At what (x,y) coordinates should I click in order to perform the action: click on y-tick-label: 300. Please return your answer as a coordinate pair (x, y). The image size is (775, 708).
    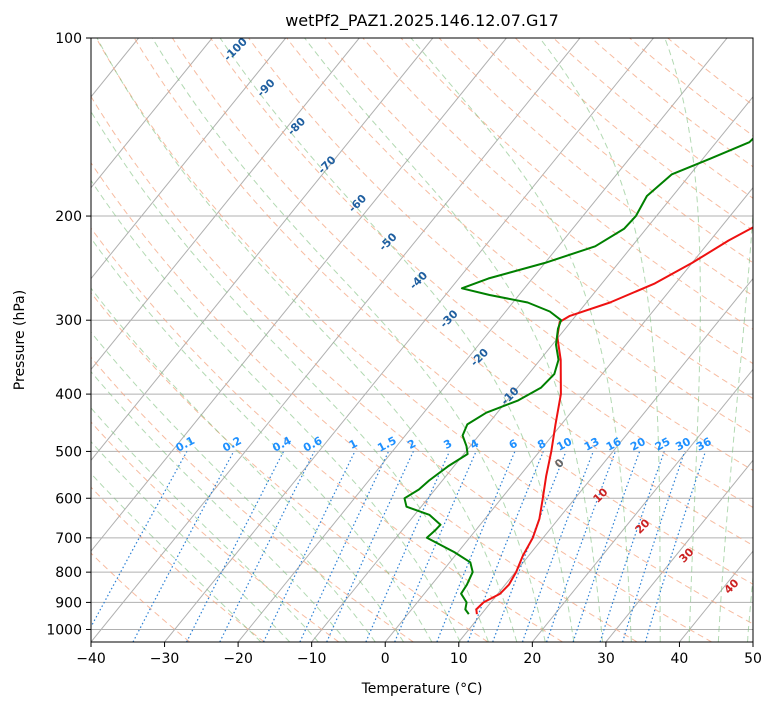
    Looking at the image, I should click on (68, 321).